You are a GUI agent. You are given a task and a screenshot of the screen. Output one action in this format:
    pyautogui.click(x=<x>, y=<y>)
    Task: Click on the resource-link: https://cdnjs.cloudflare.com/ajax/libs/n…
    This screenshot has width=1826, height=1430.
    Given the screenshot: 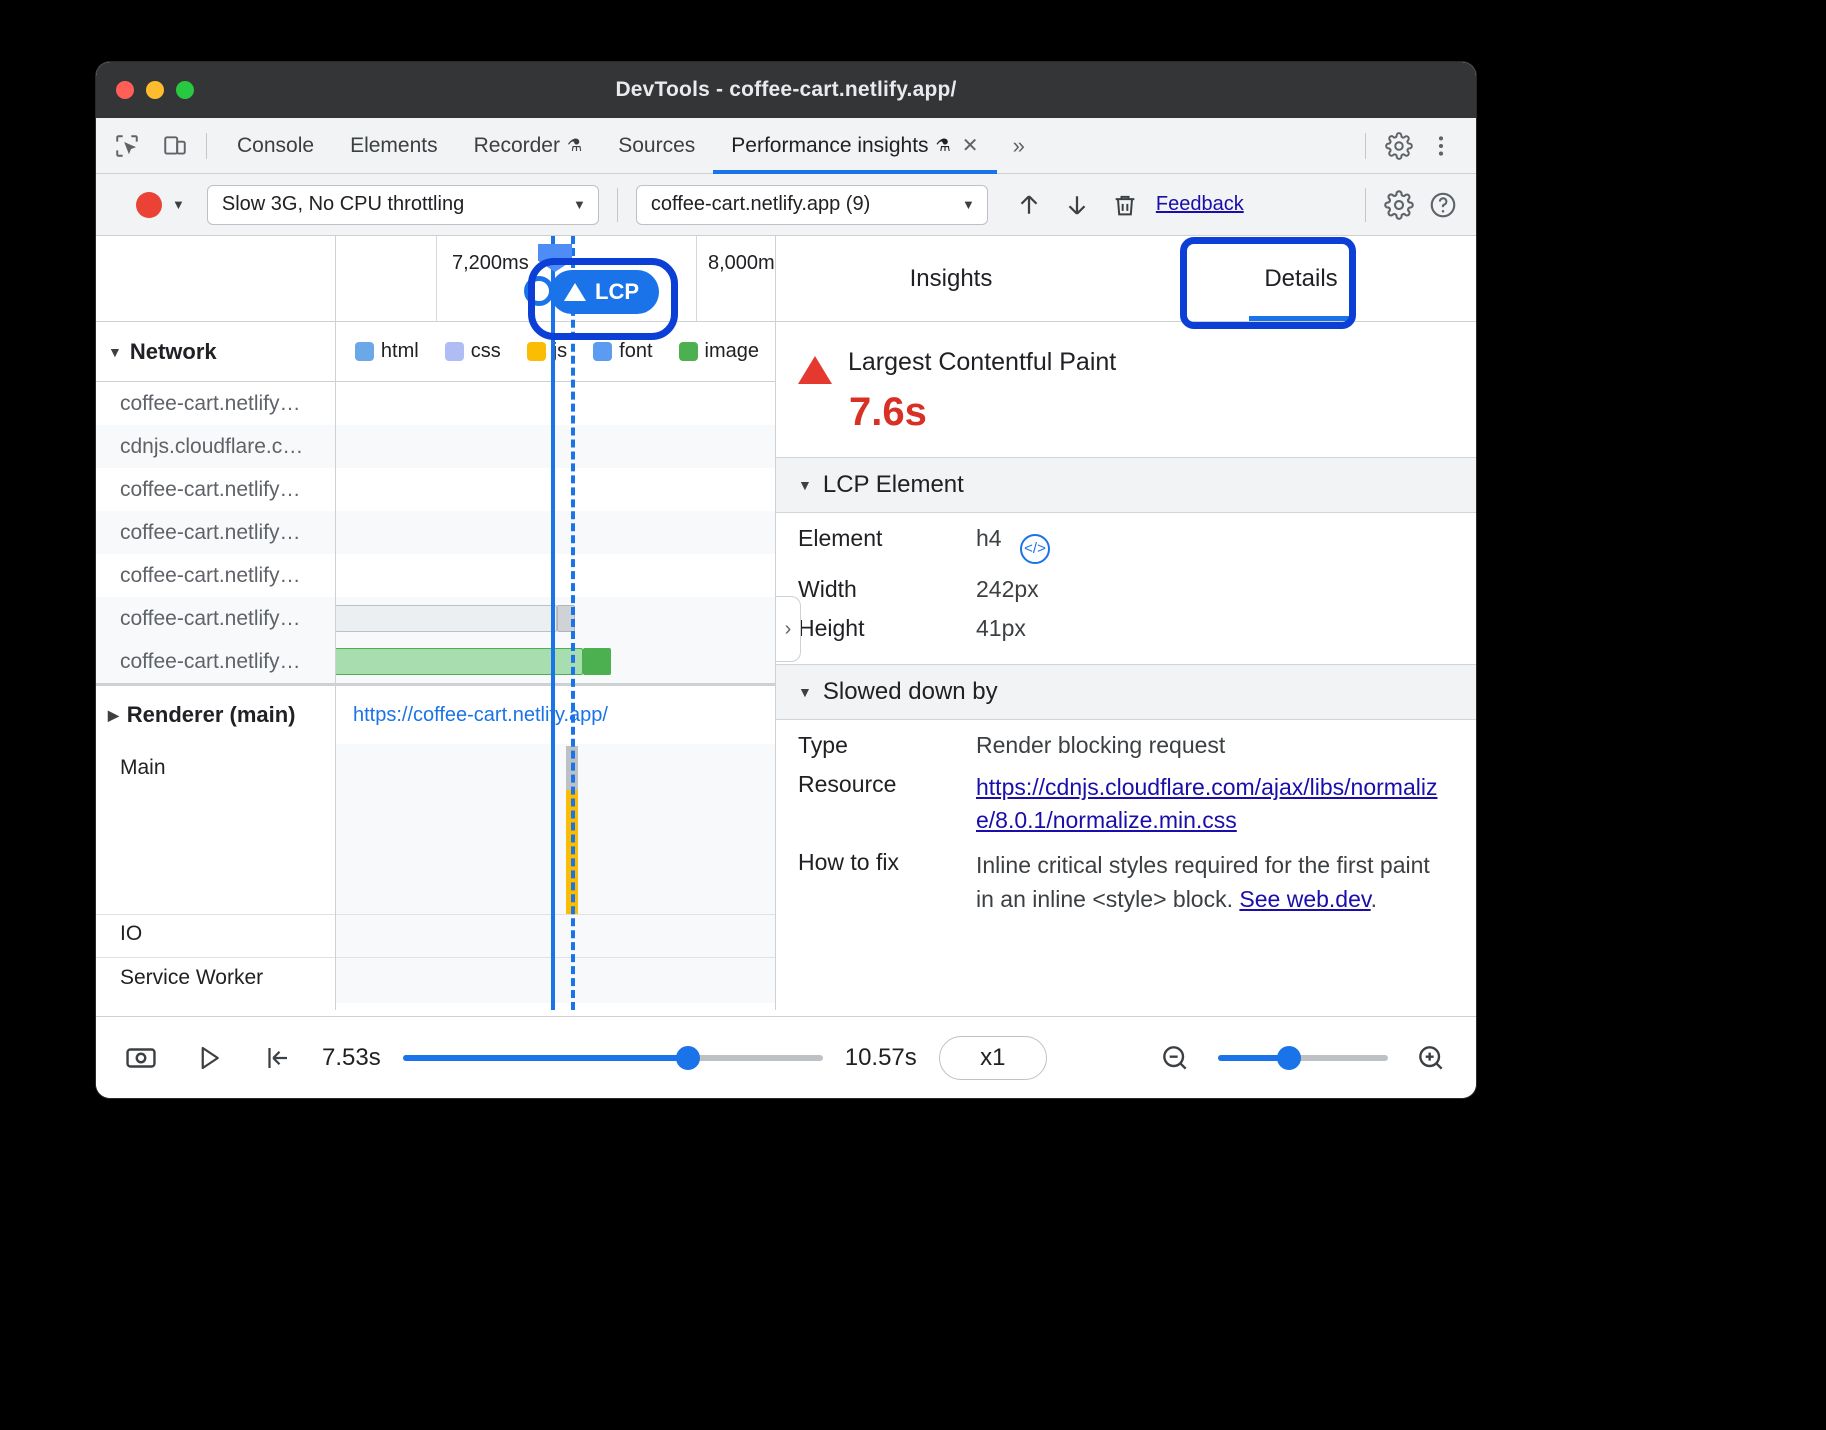 What is the action you would take?
    pyautogui.click(x=1207, y=803)
    